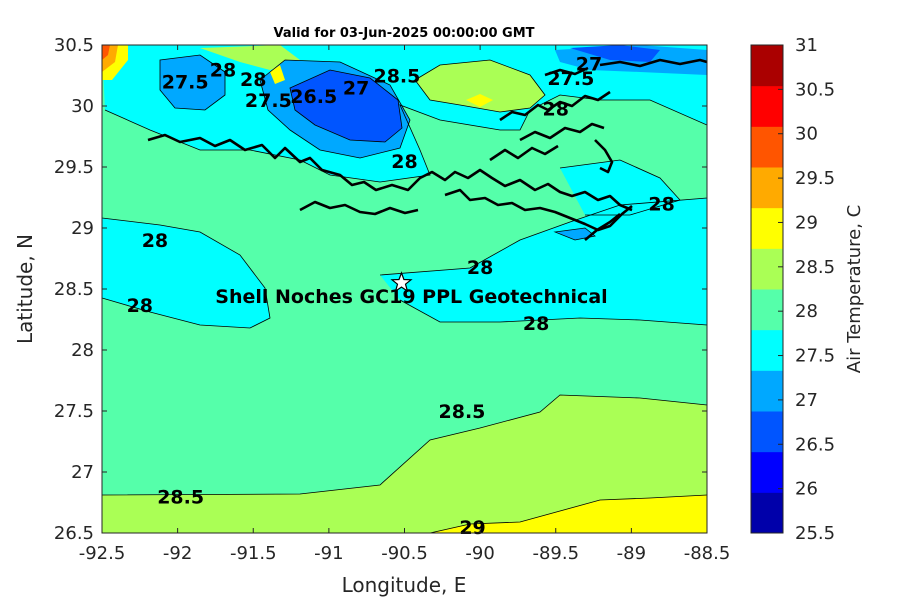 Image resolution: width=900 pixels, height=600 pixels. Describe the element at coordinates (313, 97) in the screenshot. I see `contour-label: 26.5` at that location.